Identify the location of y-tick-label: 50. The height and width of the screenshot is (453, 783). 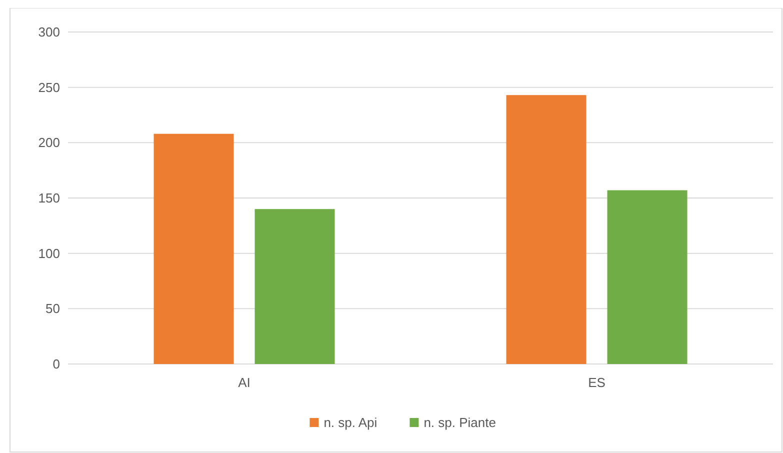
(53, 308).